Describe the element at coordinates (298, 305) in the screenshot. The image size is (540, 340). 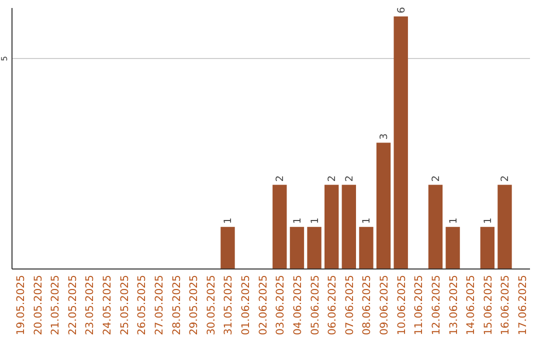
I see `x-tick-label: 04.06.2025` at that location.